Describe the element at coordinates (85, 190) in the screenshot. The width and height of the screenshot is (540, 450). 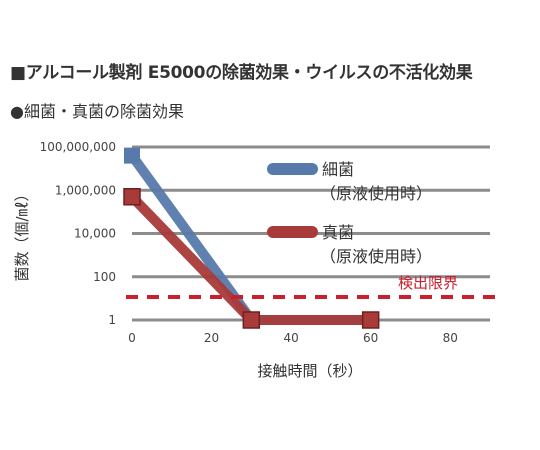
I see `y-tick-label: 1,000,000` at that location.